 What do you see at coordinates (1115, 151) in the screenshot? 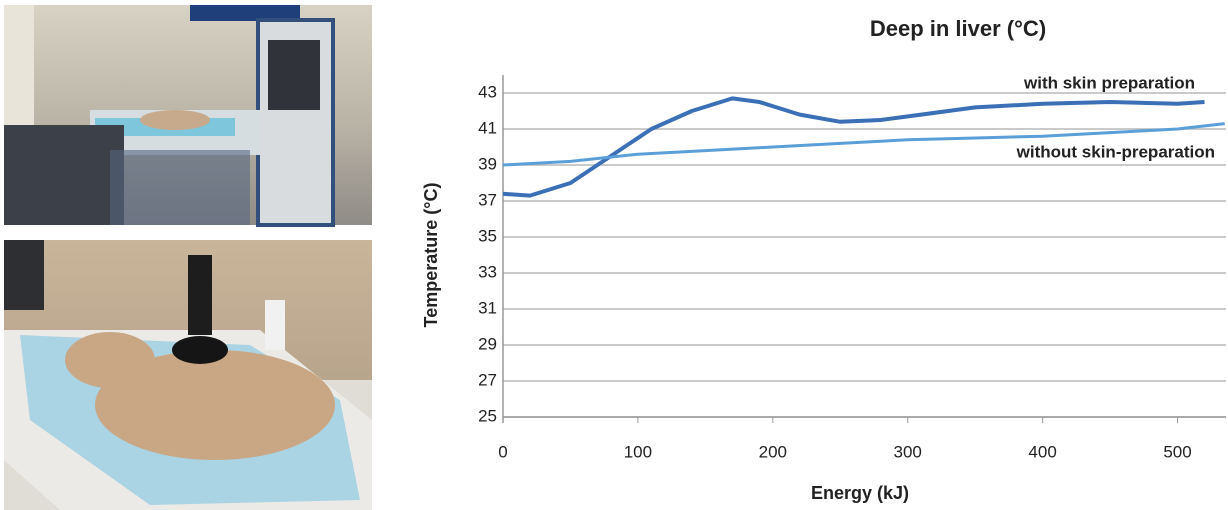
I see `series-label: without skin-preparation` at bounding box center [1115, 151].